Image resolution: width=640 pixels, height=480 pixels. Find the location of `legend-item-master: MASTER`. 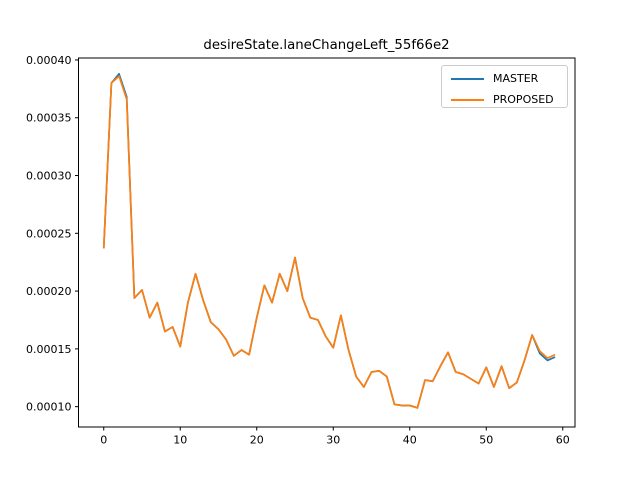

legend-item-master: MASTER is located at coordinates (509, 78).